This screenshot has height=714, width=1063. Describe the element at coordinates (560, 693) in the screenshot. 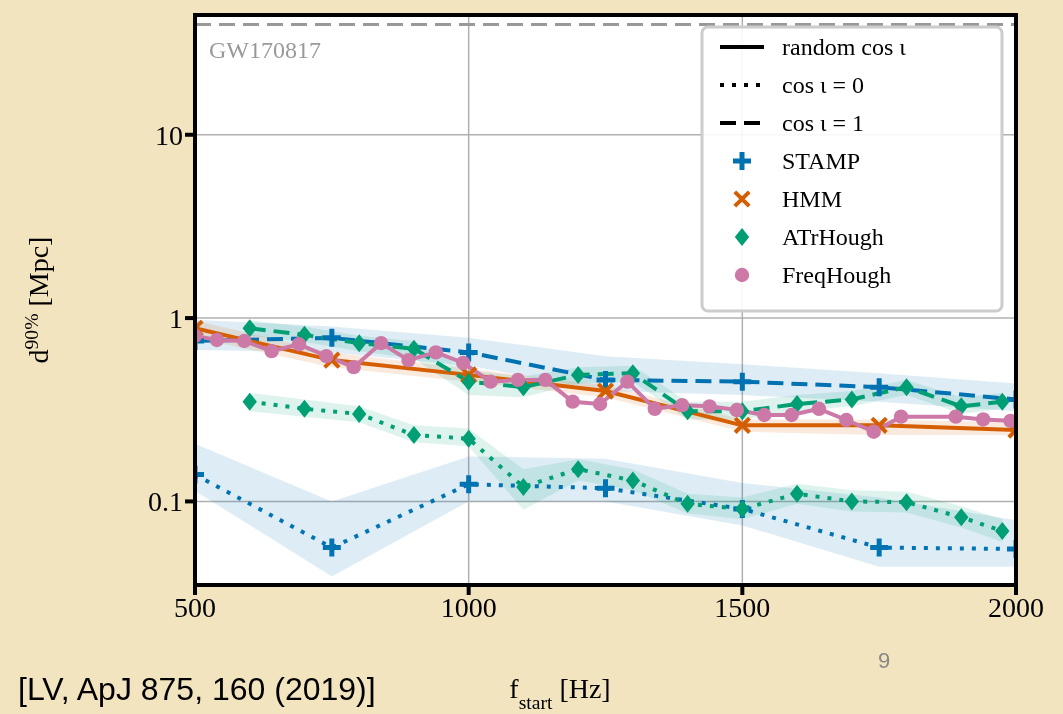

I see `x-axis-title: f$_{start}$ [Hz]` at that location.